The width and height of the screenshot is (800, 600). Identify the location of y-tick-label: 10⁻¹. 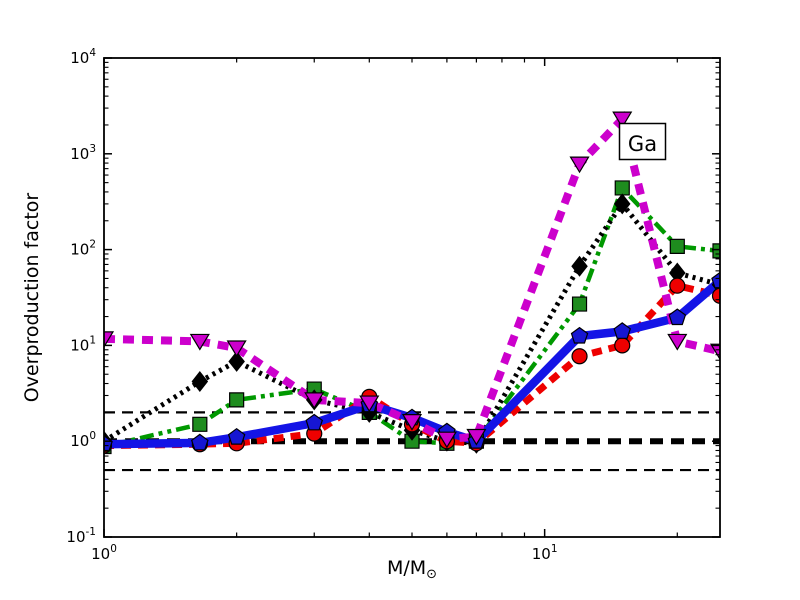
(81, 536).